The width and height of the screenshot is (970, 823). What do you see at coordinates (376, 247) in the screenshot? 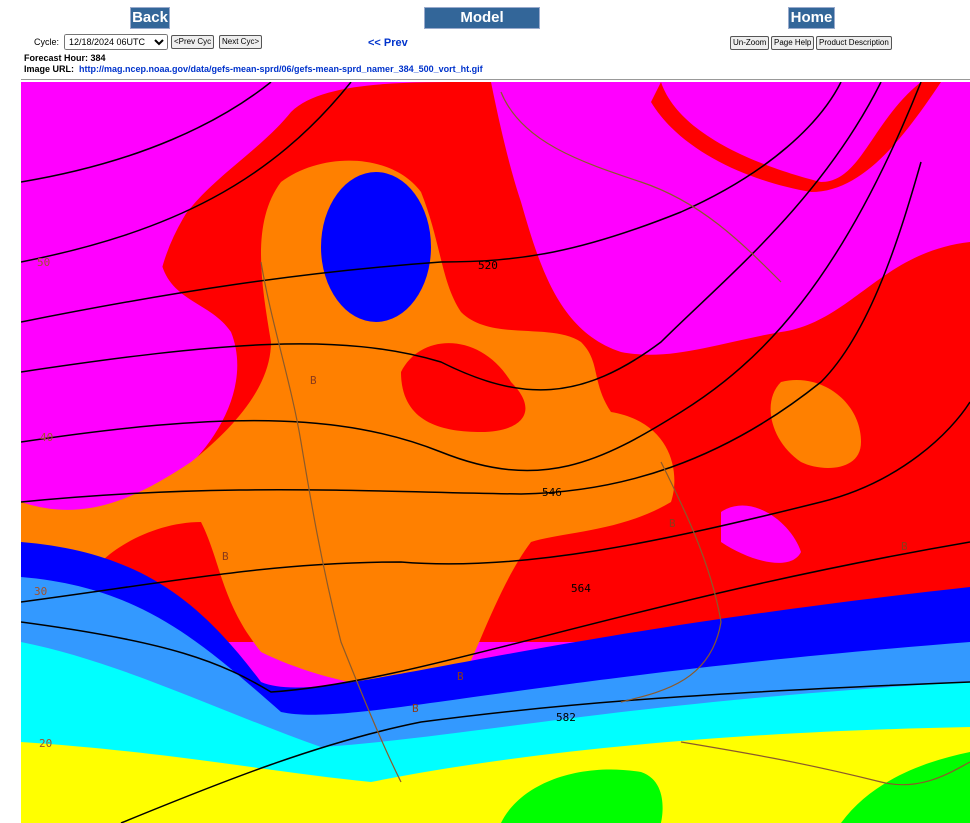
I see `spread-blue-blob` at bounding box center [376, 247].